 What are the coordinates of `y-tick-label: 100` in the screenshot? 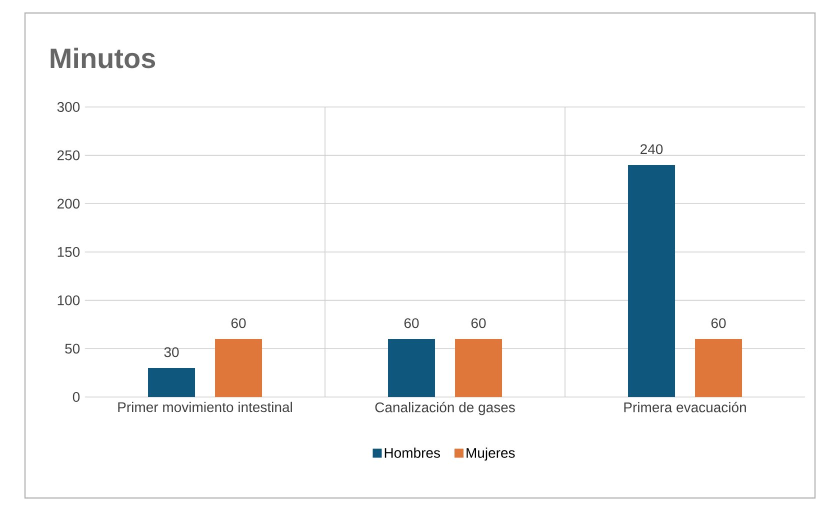 It's located at (69, 300).